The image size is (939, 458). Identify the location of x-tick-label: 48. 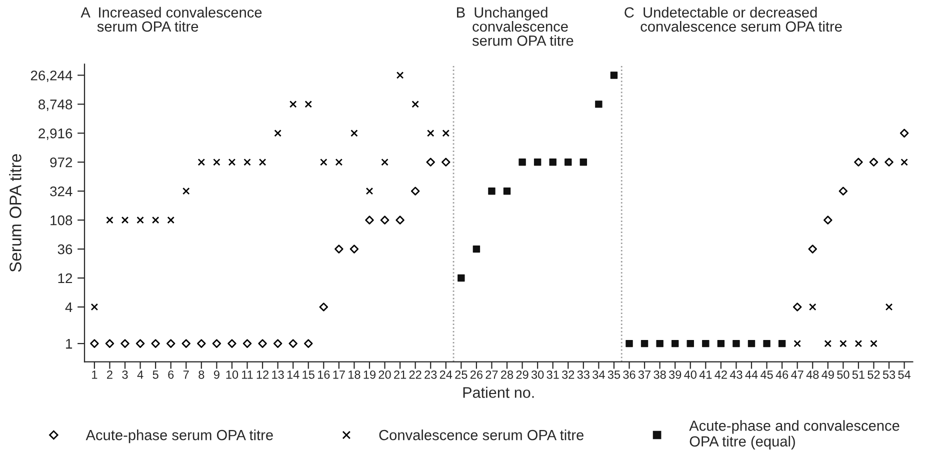
(812, 374).